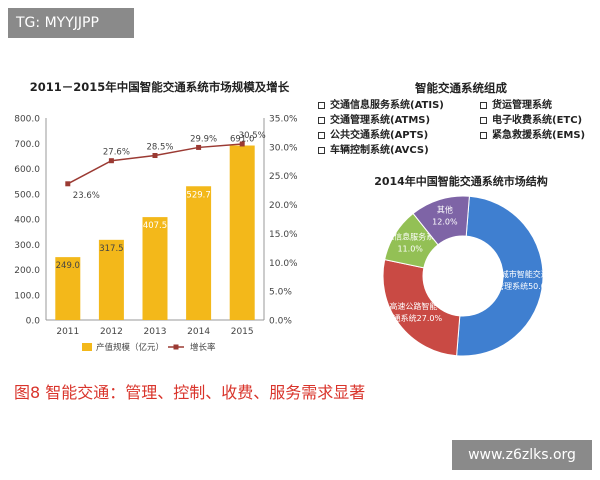  I want to click on y2-tick-label: 35.0%, so click(283, 120).